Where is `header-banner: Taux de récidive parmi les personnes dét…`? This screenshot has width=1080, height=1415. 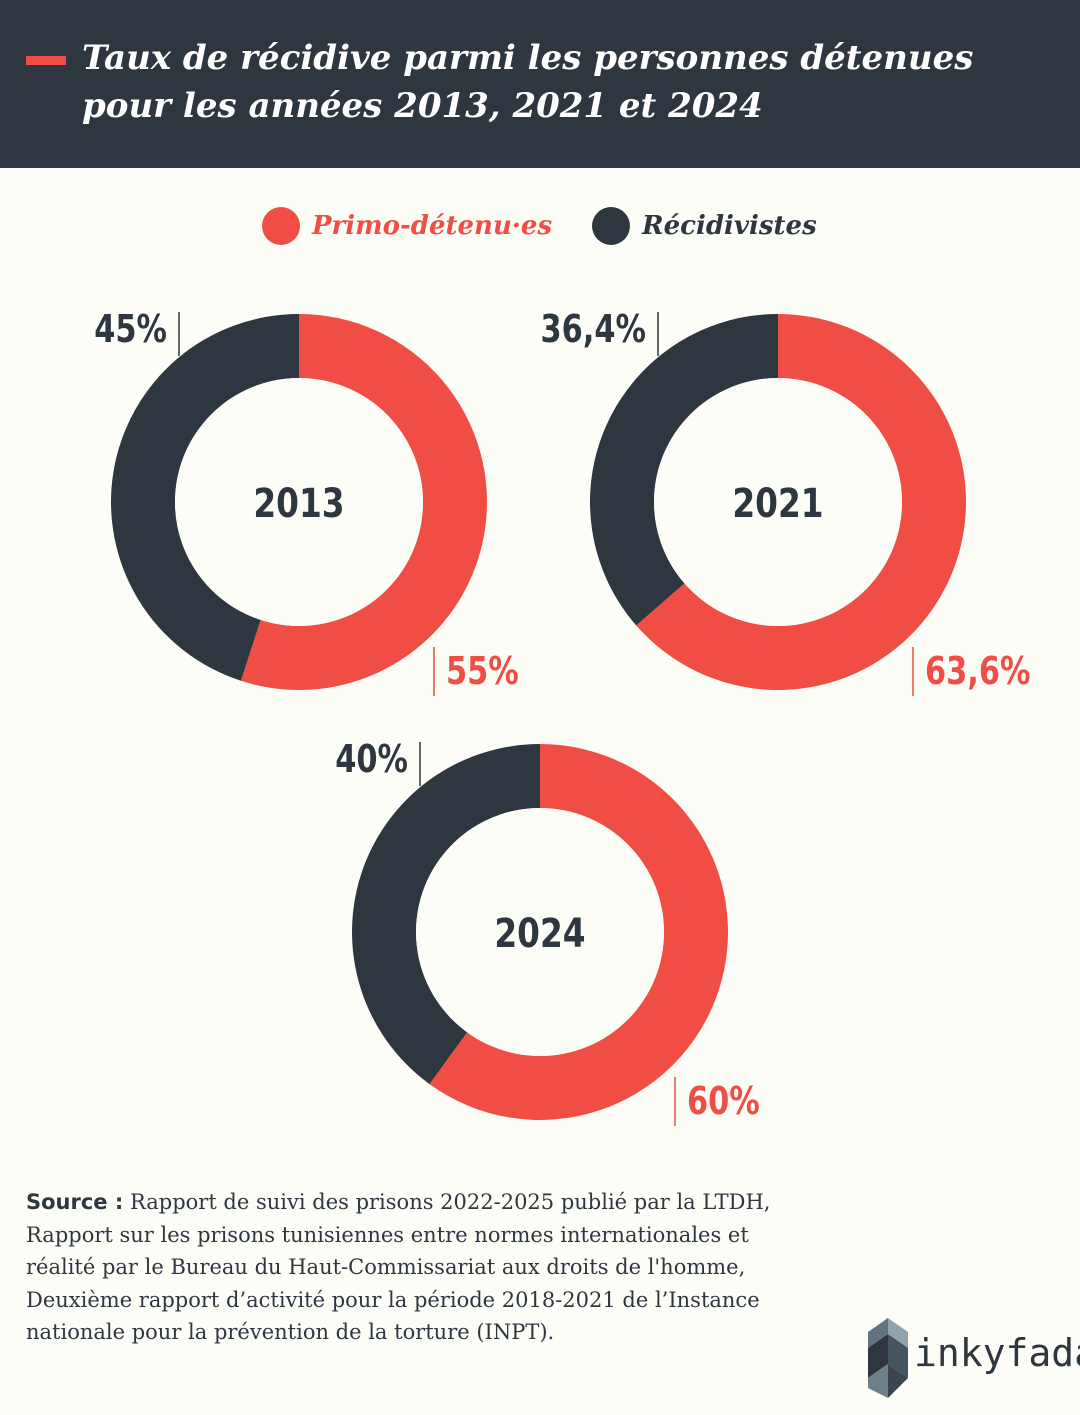
header-banner: Taux de récidive parmi les personnes dét… is located at coordinates (540, 84).